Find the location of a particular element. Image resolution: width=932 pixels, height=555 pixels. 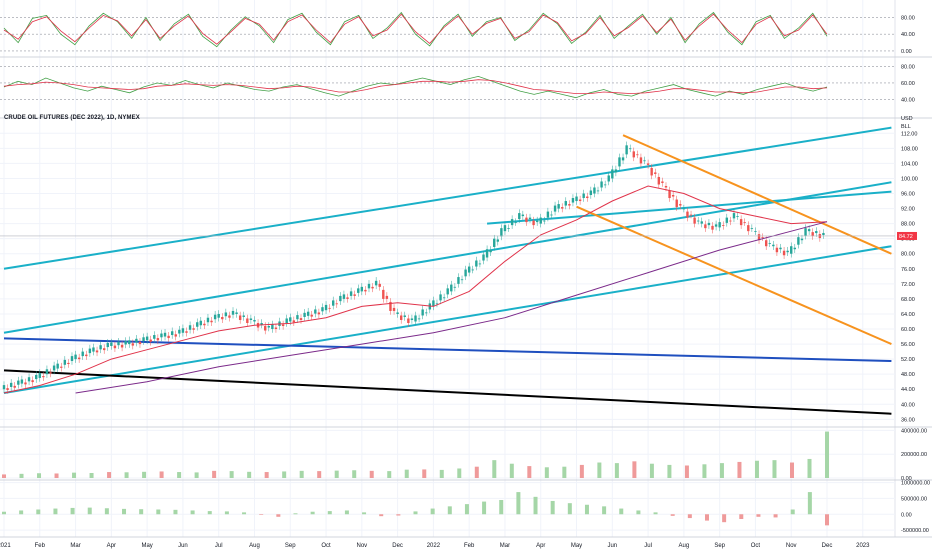

x-tick-label: Sep is located at coordinates (290, 546).